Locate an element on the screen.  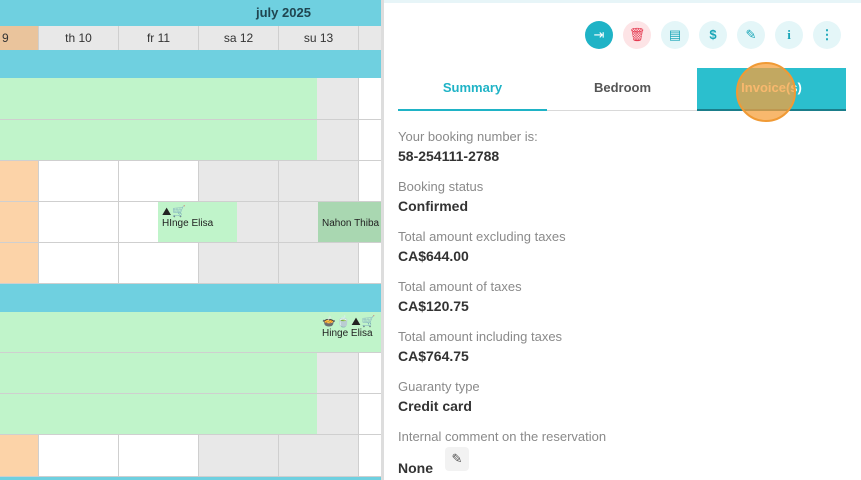
day-header-next is located at coordinates (370, 38).